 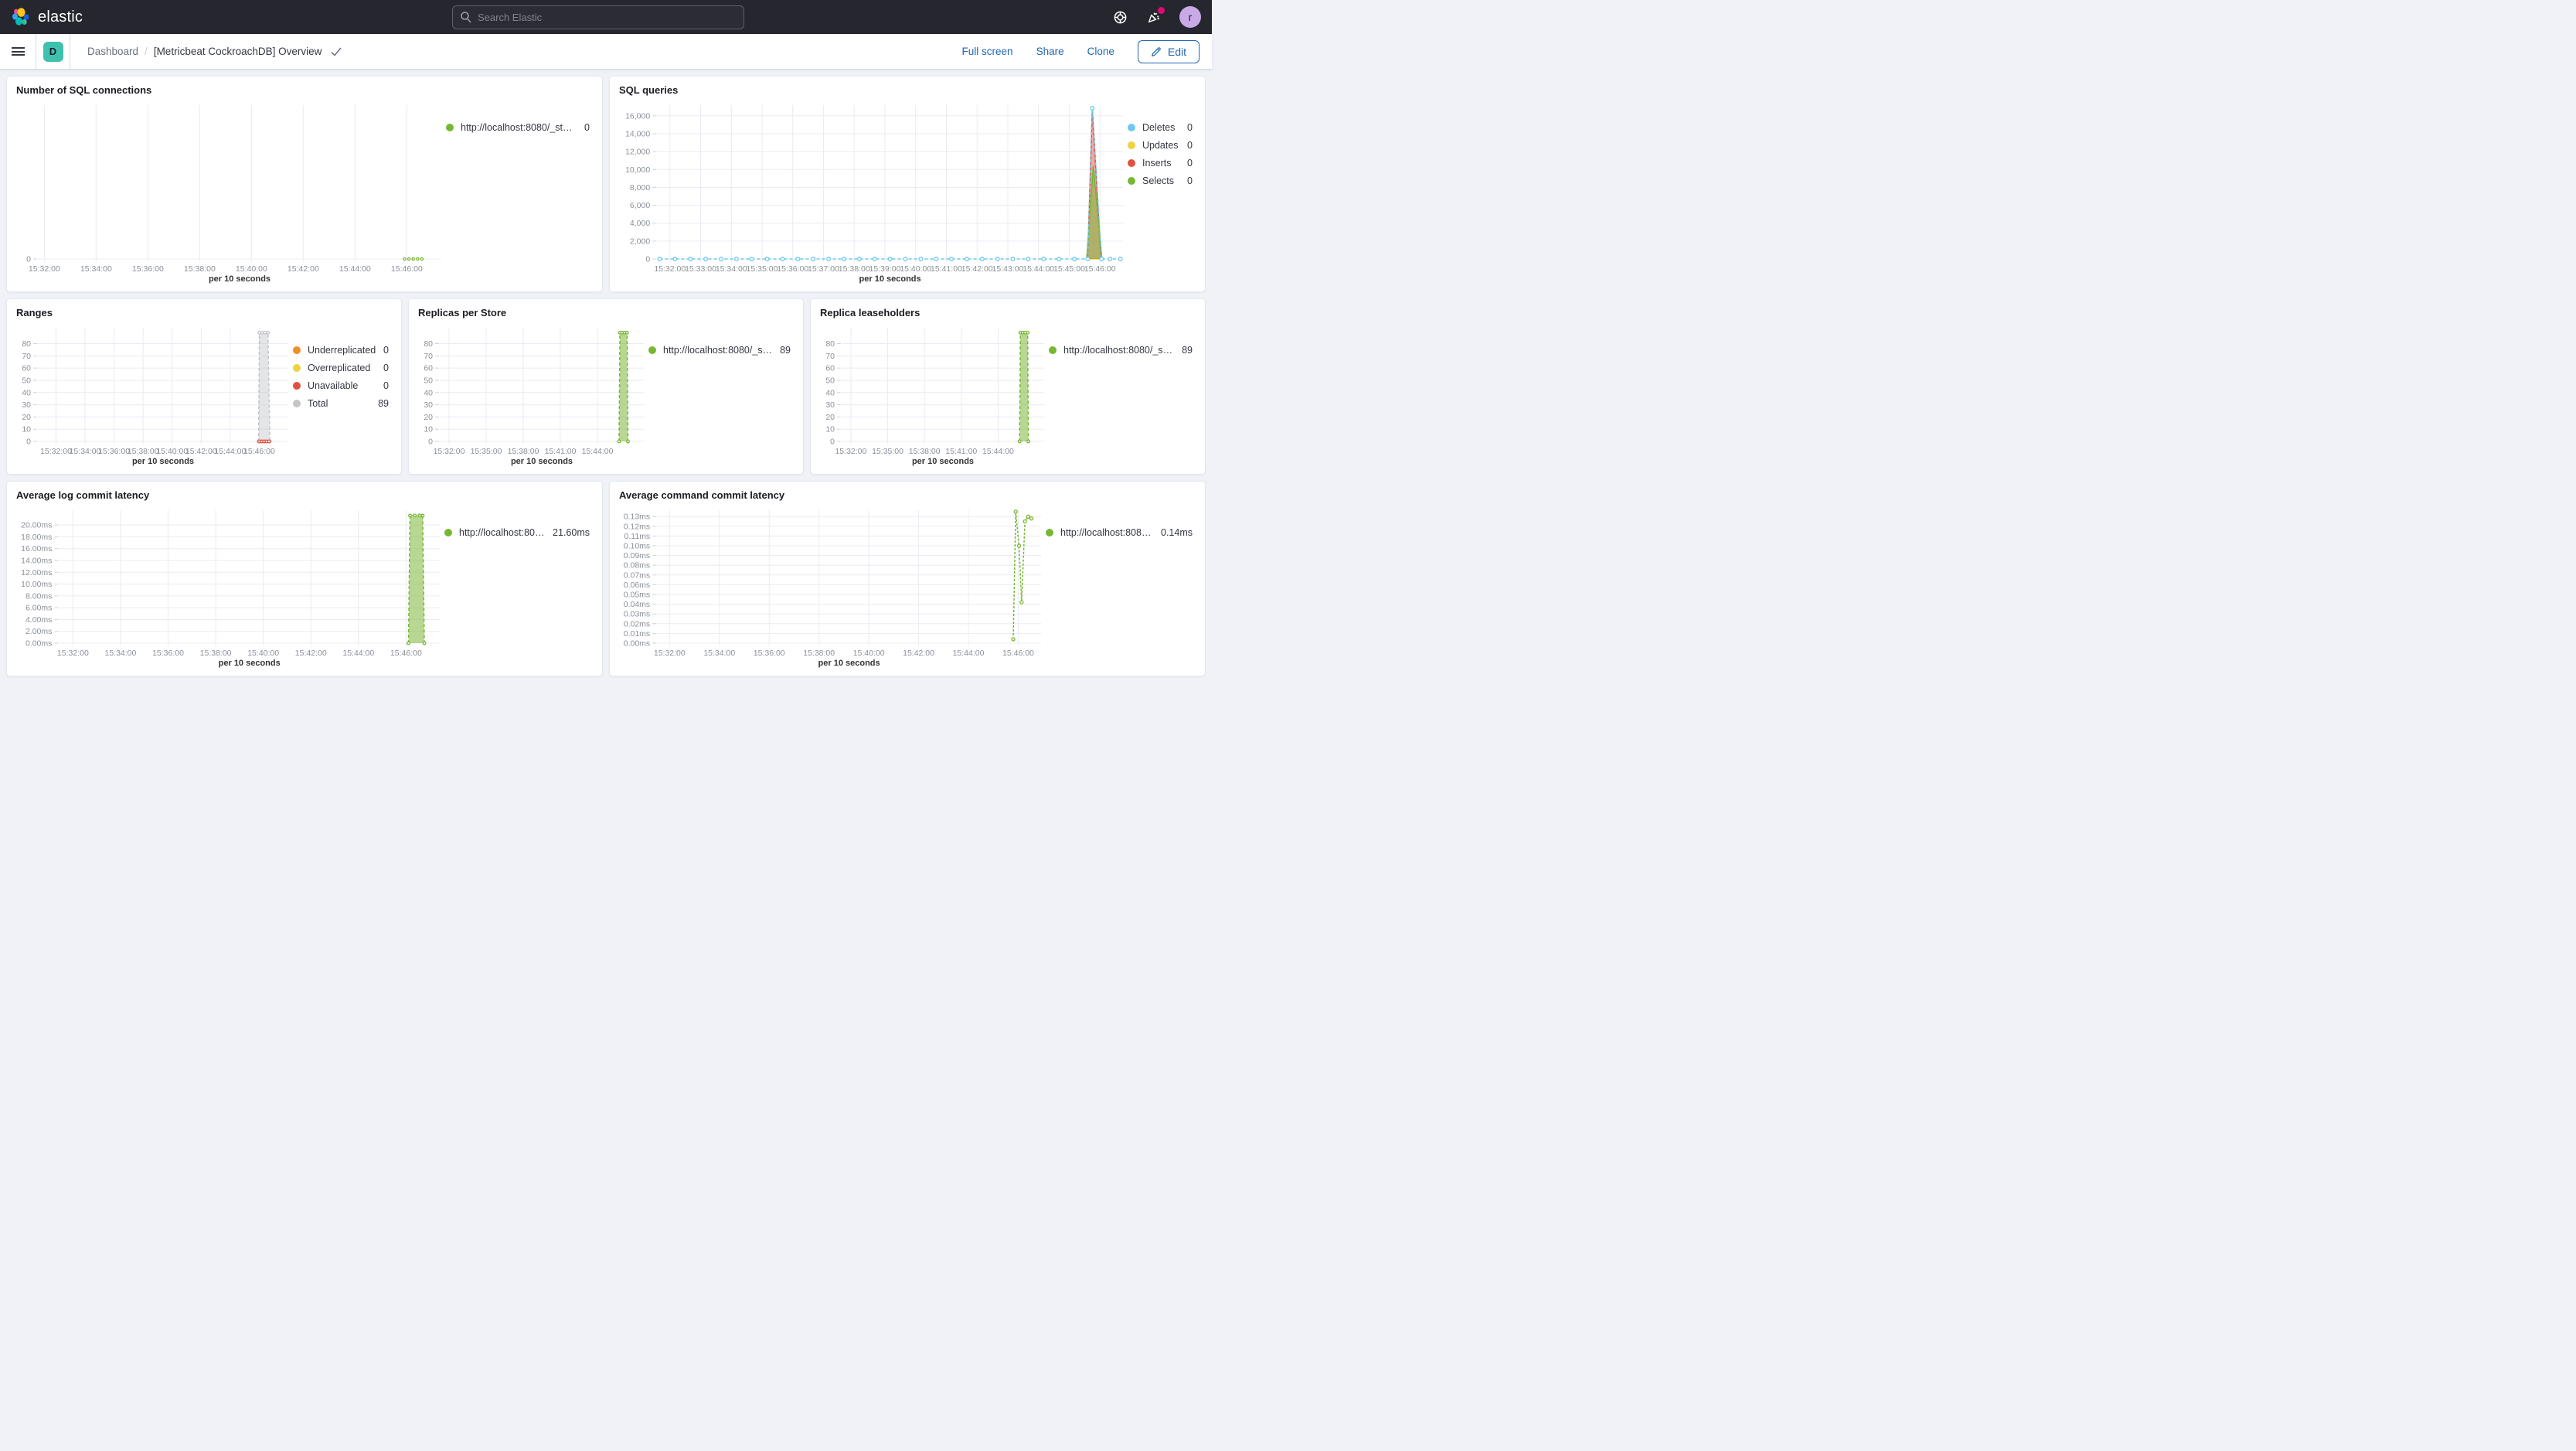 What do you see at coordinates (36, 525) in the screenshot?
I see `svg-text: 20.00ms` at bounding box center [36, 525].